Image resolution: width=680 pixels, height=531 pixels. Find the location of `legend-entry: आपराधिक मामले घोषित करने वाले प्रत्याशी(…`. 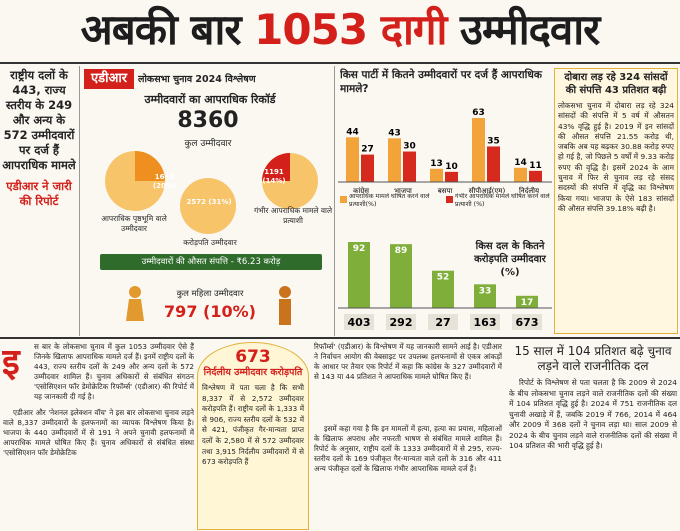

legend-entry: आपराधिक मामले घोषित करने वाले प्रत्याशी(… is located at coordinates (389, 200).